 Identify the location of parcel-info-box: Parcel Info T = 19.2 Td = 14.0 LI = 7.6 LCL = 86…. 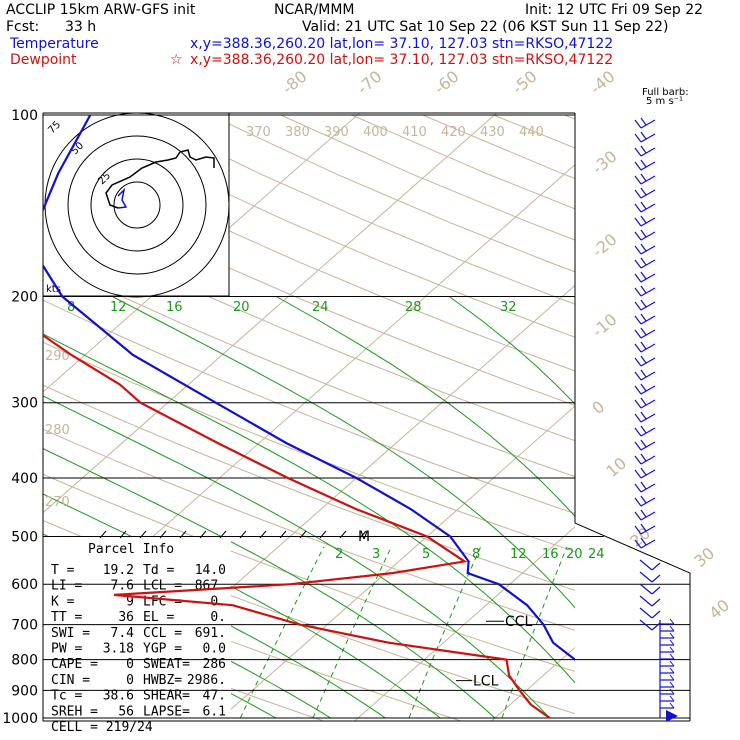
(138, 638).